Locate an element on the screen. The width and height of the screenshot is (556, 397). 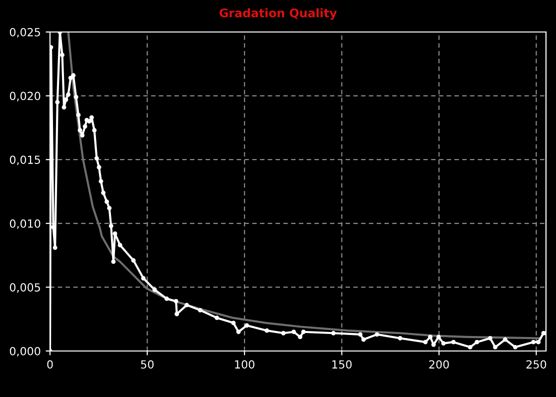
x-tick-label: 200 is located at coordinates (439, 364).